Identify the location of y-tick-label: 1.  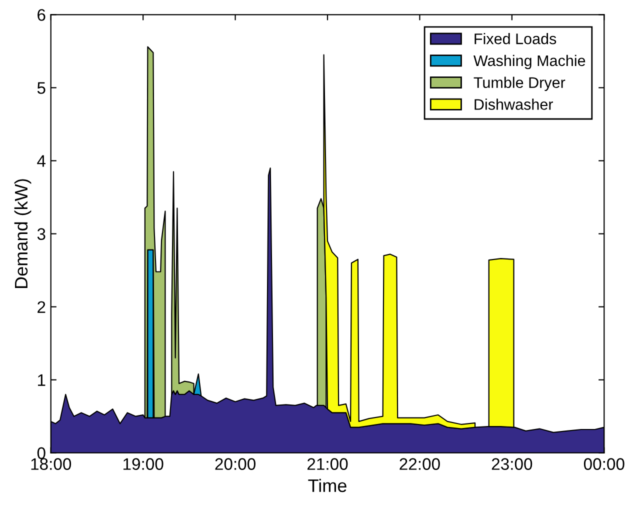
(42, 380).